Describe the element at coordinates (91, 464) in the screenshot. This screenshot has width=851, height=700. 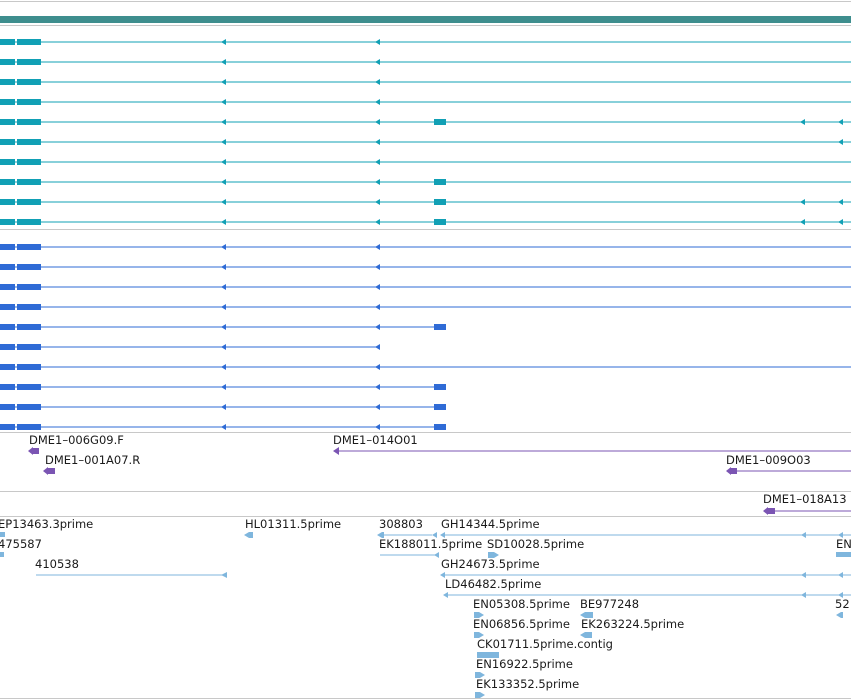
I see `bac-feature-001A07: DME1–001A07.R` at that location.